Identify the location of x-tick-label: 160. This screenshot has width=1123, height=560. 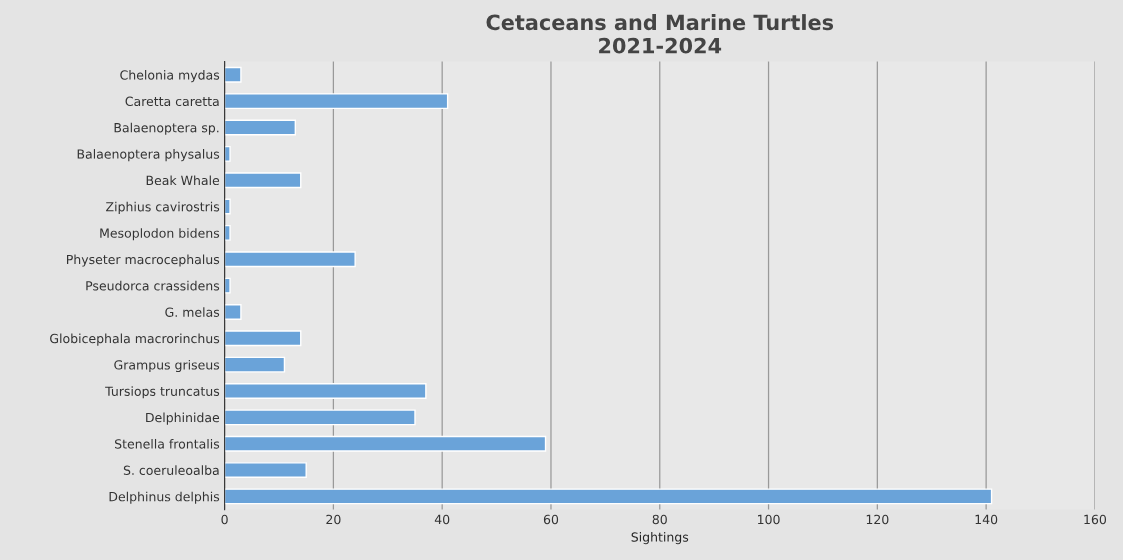
(1095, 519).